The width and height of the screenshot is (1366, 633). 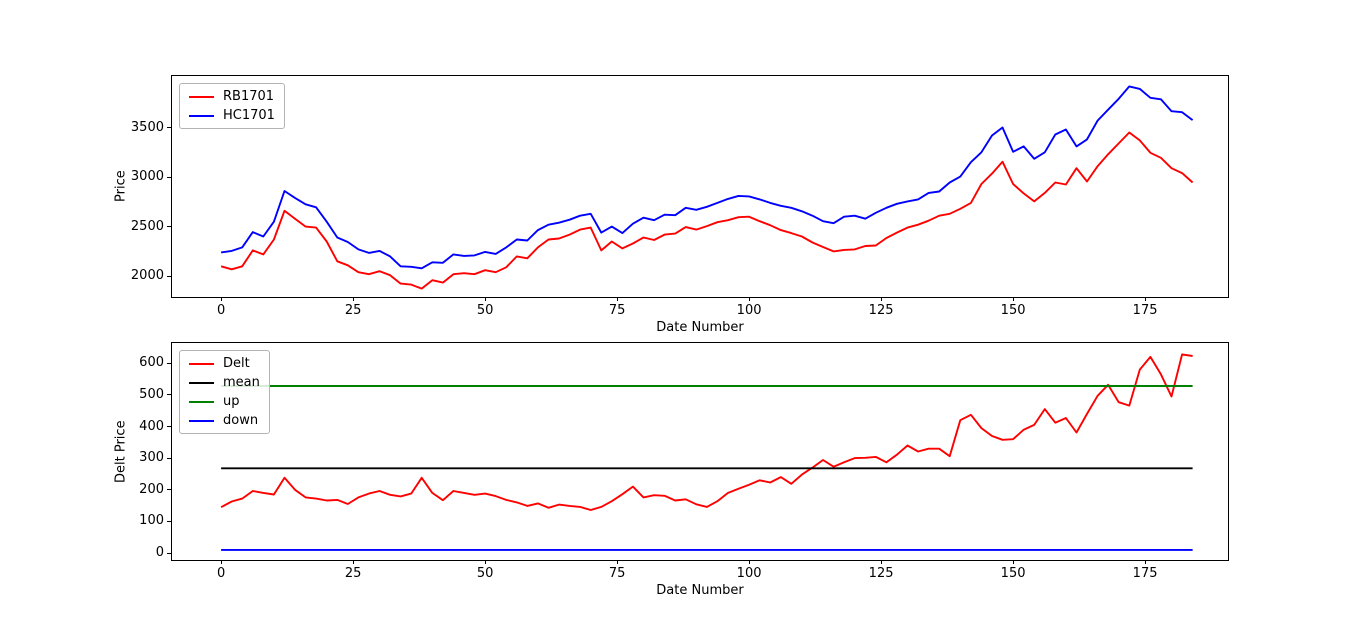 I want to click on y-tick-label: 3500, so click(x=147, y=127).